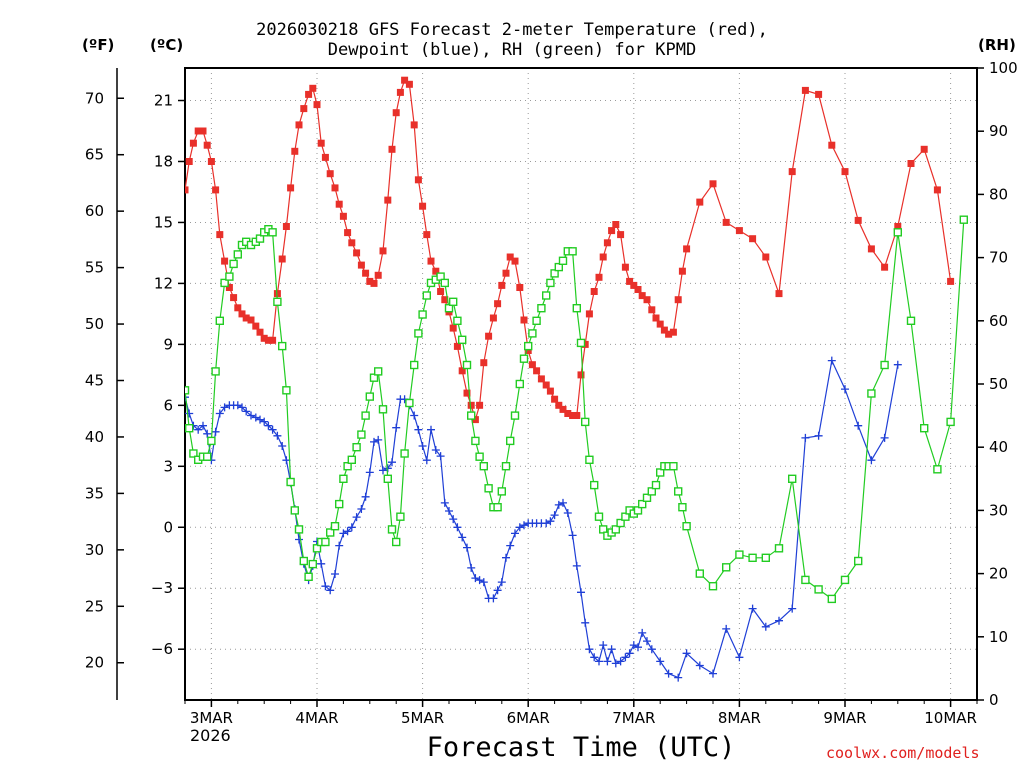 Image resolution: width=1024 pixels, height=768 pixels. I want to click on rh-tick-label: 60, so click(998, 321).